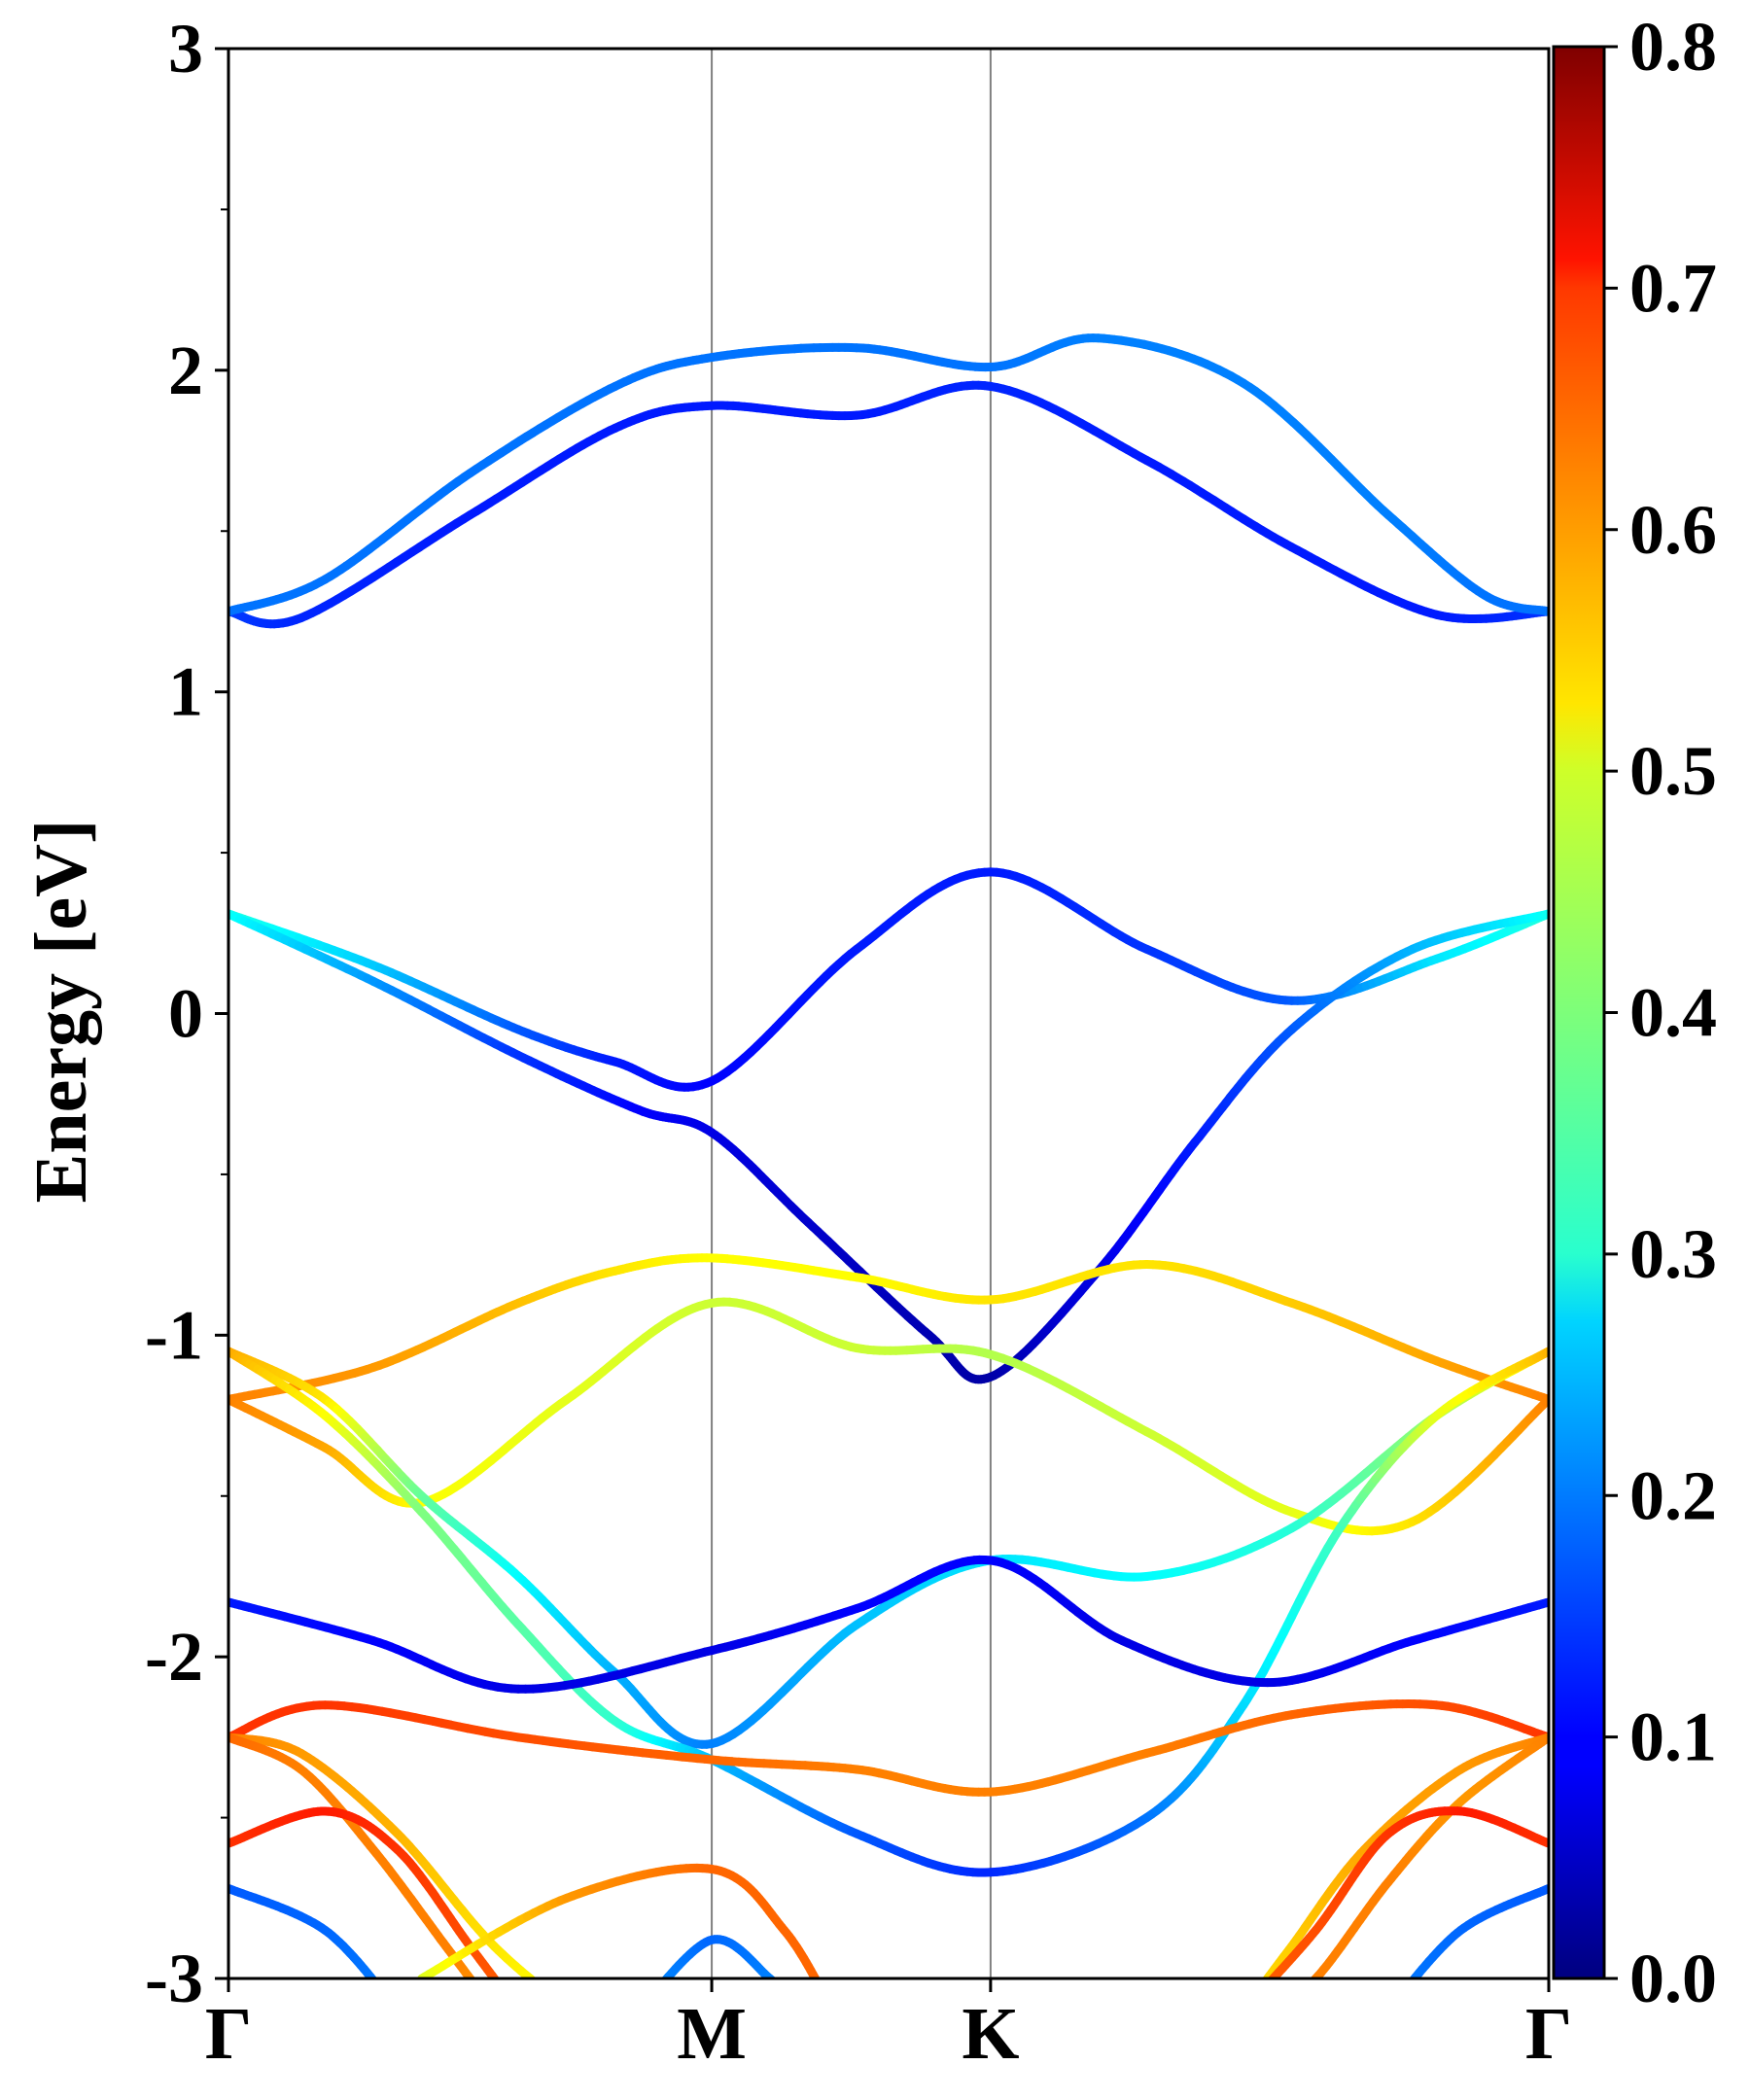  What do you see at coordinates (1673, 530) in the screenshot?
I see `colorbar-tick-label: 0.6` at bounding box center [1673, 530].